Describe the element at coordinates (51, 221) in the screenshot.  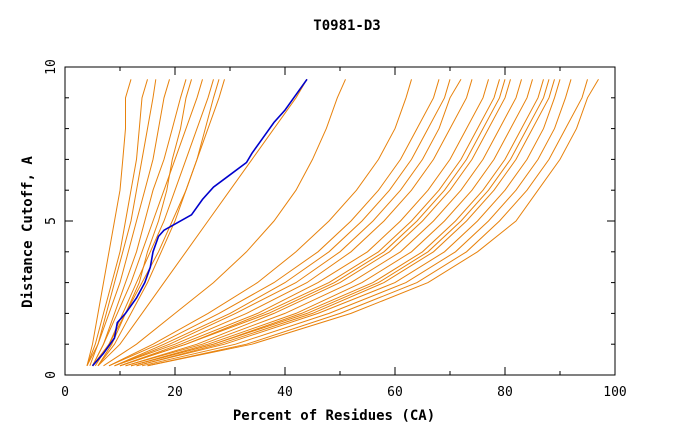
I see `y-tick-label-1: 5` at that location.